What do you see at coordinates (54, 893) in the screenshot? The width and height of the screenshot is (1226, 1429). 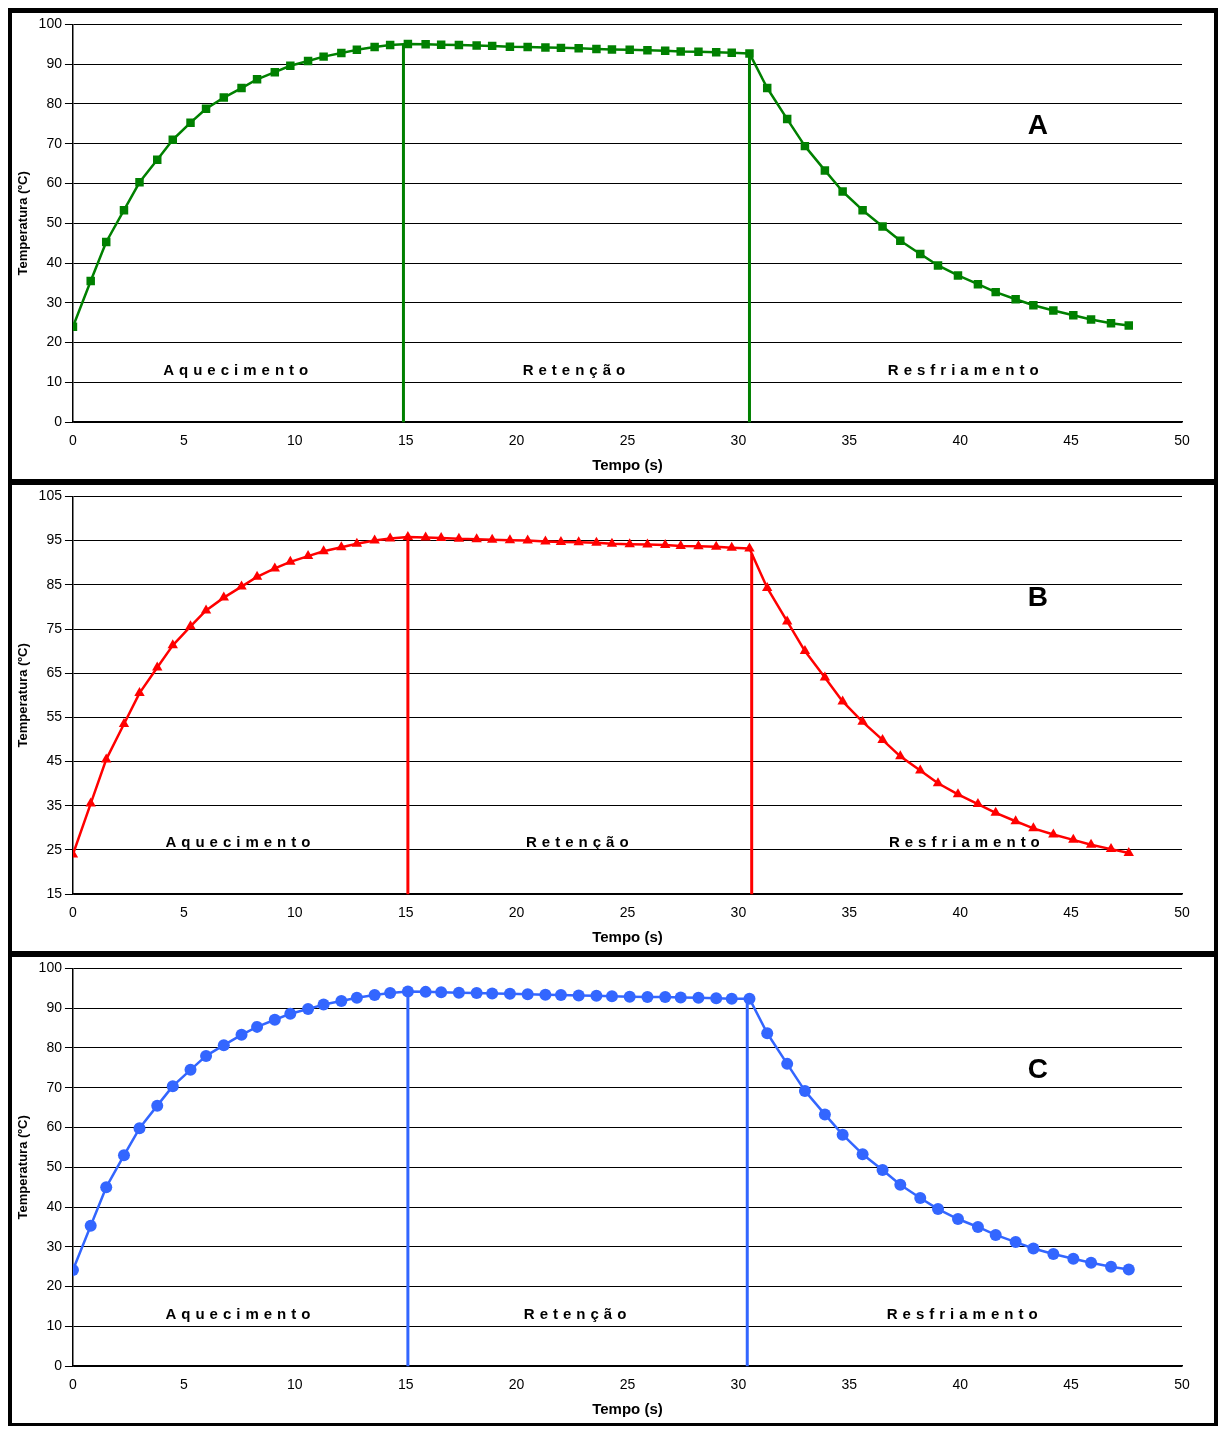 I see `y-tick-label: 15` at bounding box center [54, 893].